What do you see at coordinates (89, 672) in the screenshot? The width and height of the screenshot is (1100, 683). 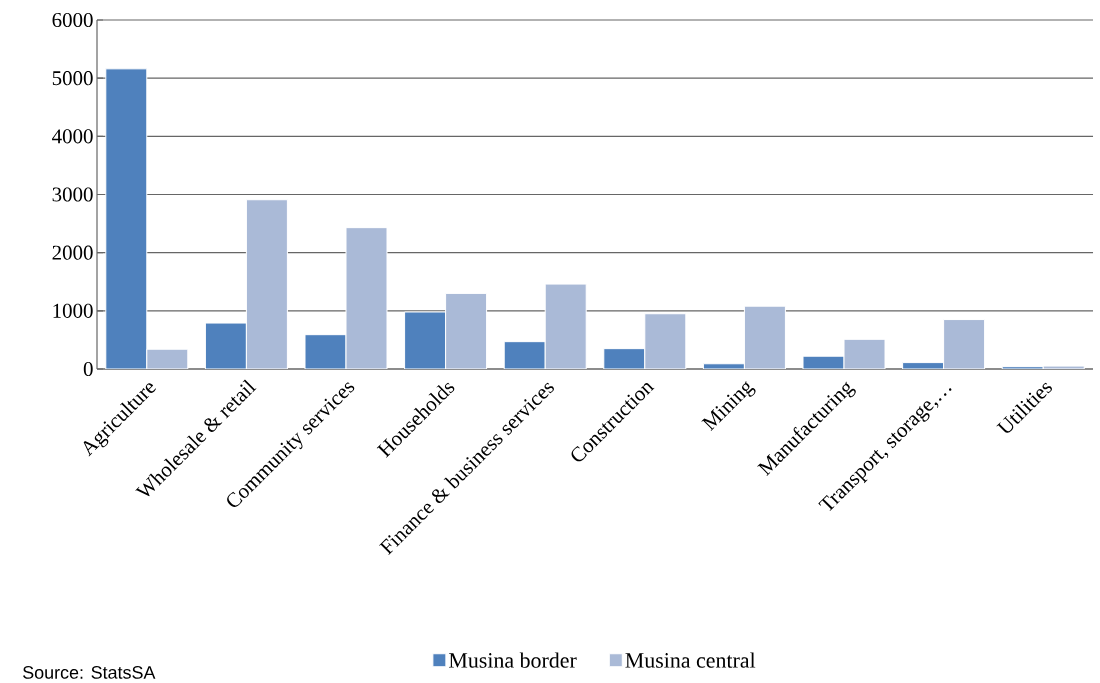 I see `source-note: Source: StatsSA` at bounding box center [89, 672].